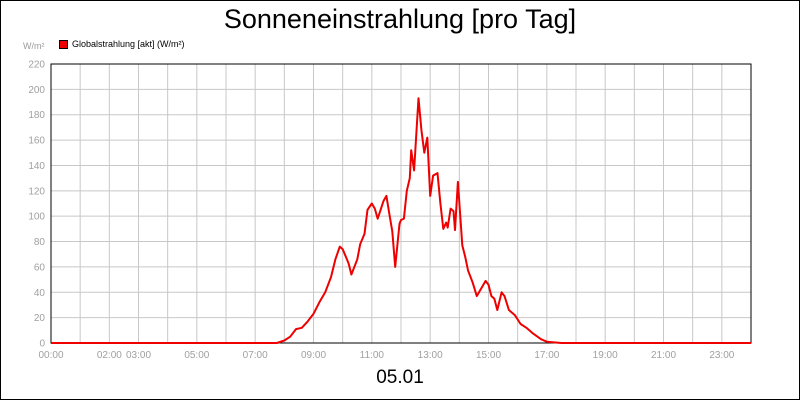 The width and height of the screenshot is (800, 400). Describe the element at coordinates (109, 355) in the screenshot. I see `x-tick-label: 02:00` at that location.